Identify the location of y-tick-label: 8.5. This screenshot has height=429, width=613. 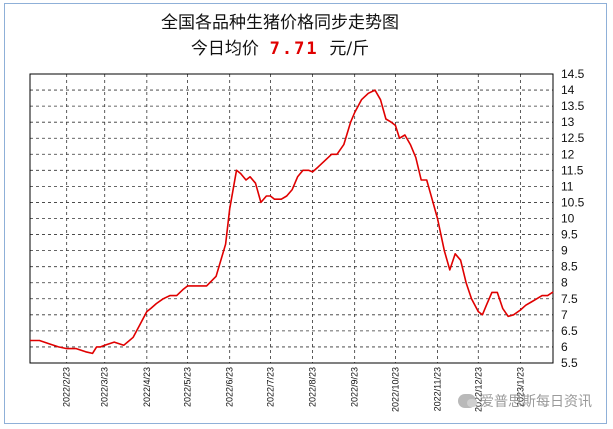
(569, 267).